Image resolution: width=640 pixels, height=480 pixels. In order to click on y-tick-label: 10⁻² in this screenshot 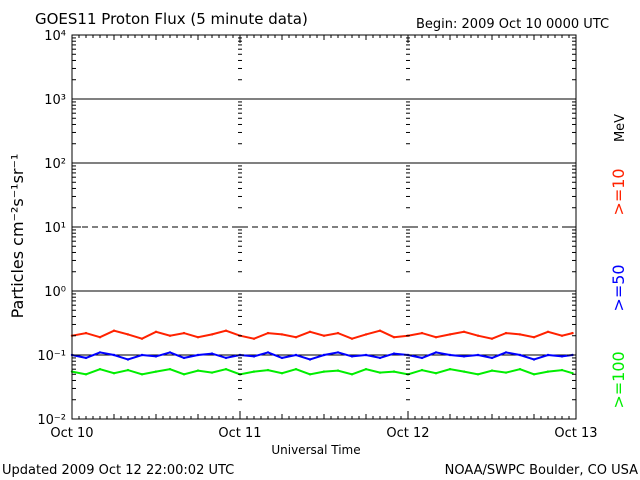, I will do `click(51, 420)`.